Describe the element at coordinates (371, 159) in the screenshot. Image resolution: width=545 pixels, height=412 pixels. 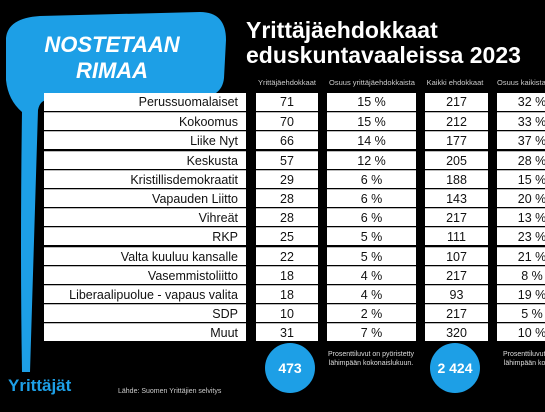
I see `cell-value: 12 %` at that location.